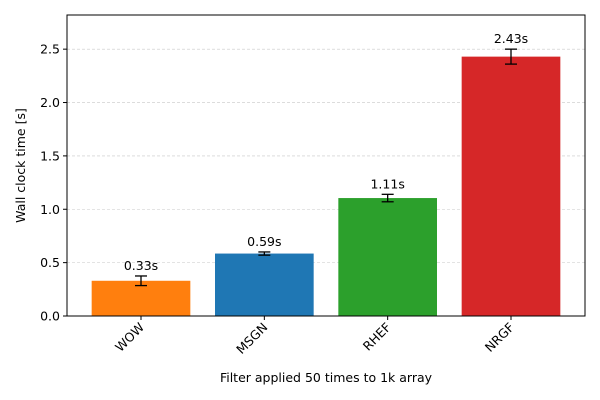 The image size is (600, 400). What do you see at coordinates (129, 337) in the screenshot?
I see `x-tick-label: WOW` at bounding box center [129, 337].